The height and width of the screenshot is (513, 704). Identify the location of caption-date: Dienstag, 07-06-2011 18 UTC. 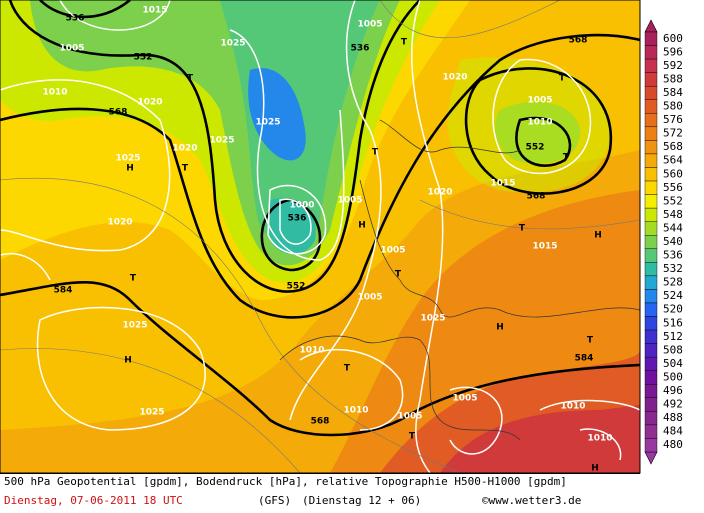
(93, 500).